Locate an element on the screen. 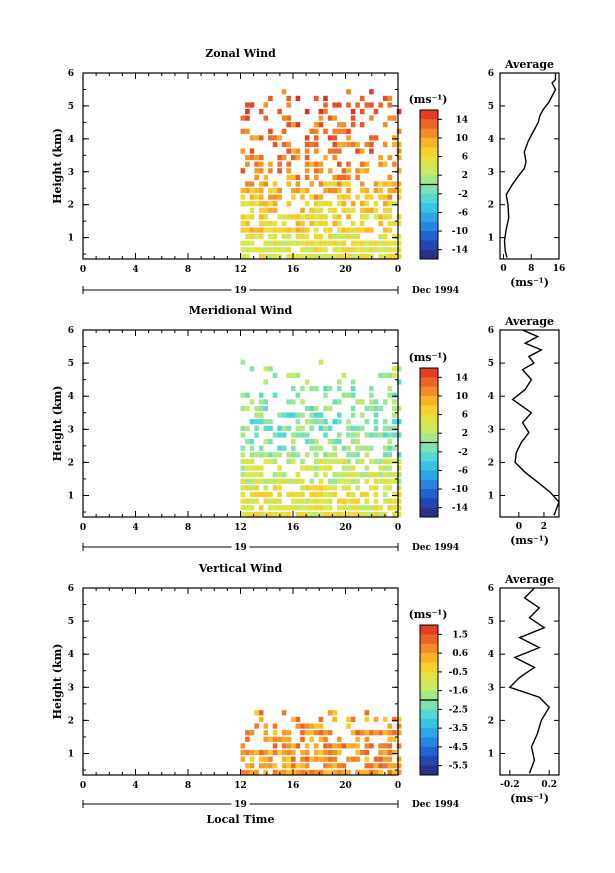 The height and width of the screenshot is (873, 615). date-label: Dec 1994 is located at coordinates (435, 548).